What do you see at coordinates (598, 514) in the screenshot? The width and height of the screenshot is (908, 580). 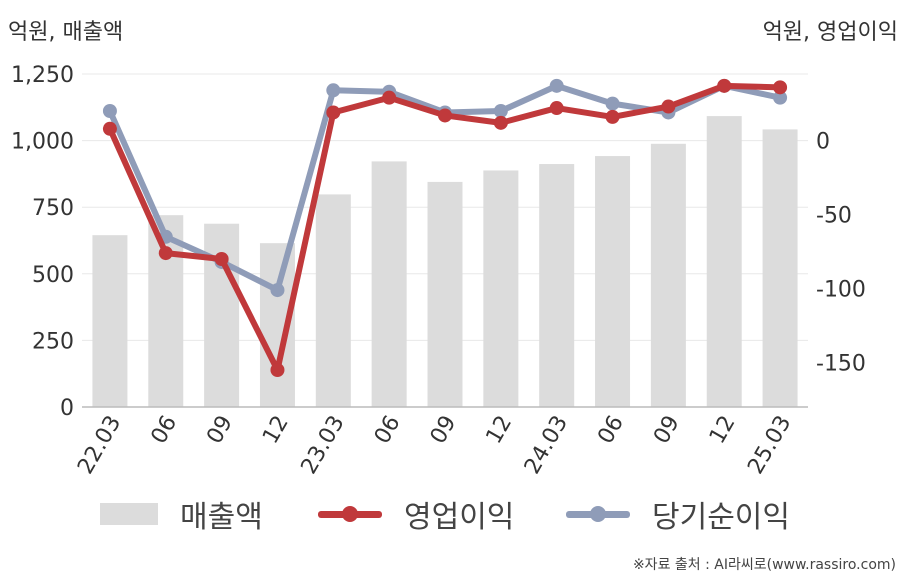 I see `legend-swatch-net-income` at bounding box center [598, 514].